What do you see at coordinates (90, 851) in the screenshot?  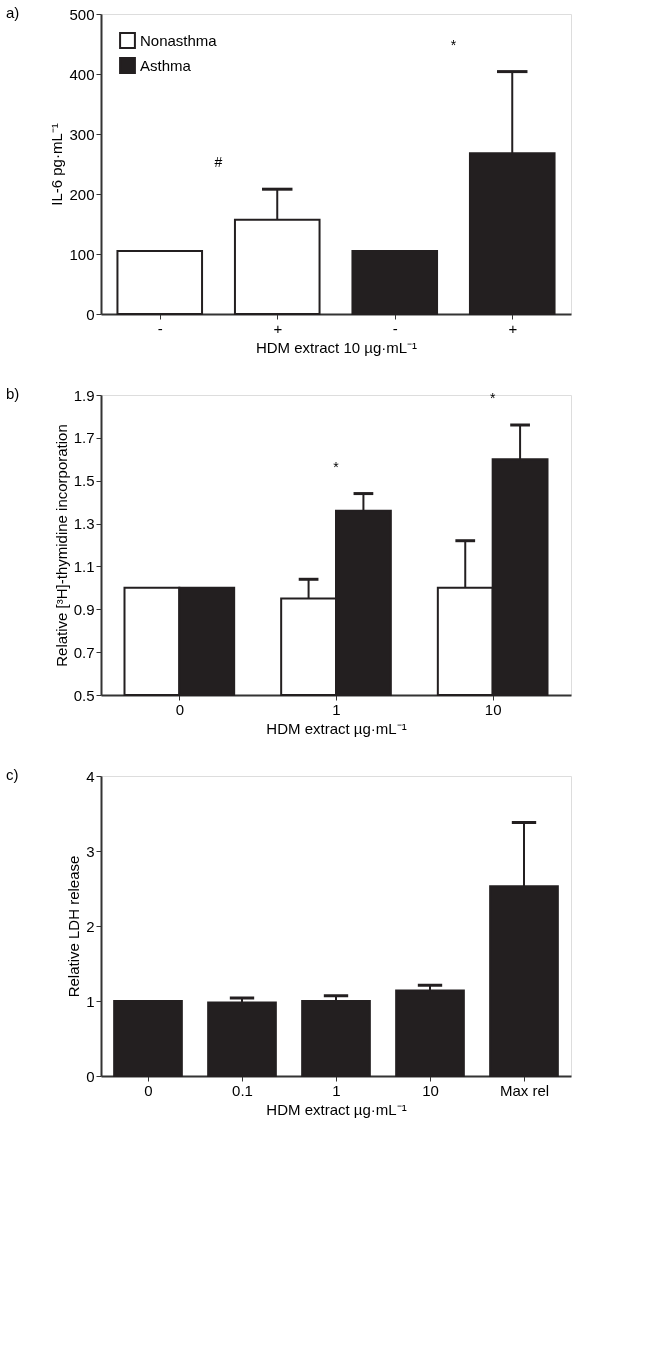 I see `y-tick-label: 3` at bounding box center [90, 851].